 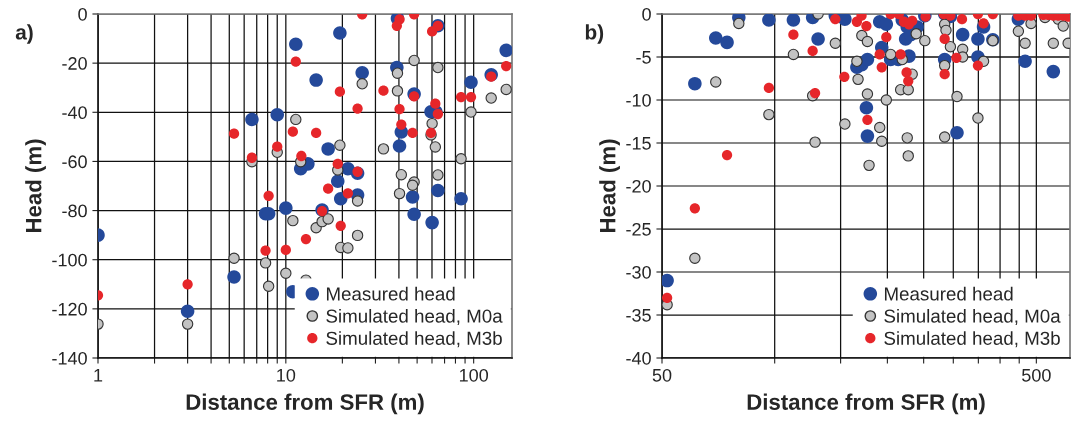 What do you see at coordinates (74, 211) in the screenshot?
I see `y-tick-label: -80` at bounding box center [74, 211].